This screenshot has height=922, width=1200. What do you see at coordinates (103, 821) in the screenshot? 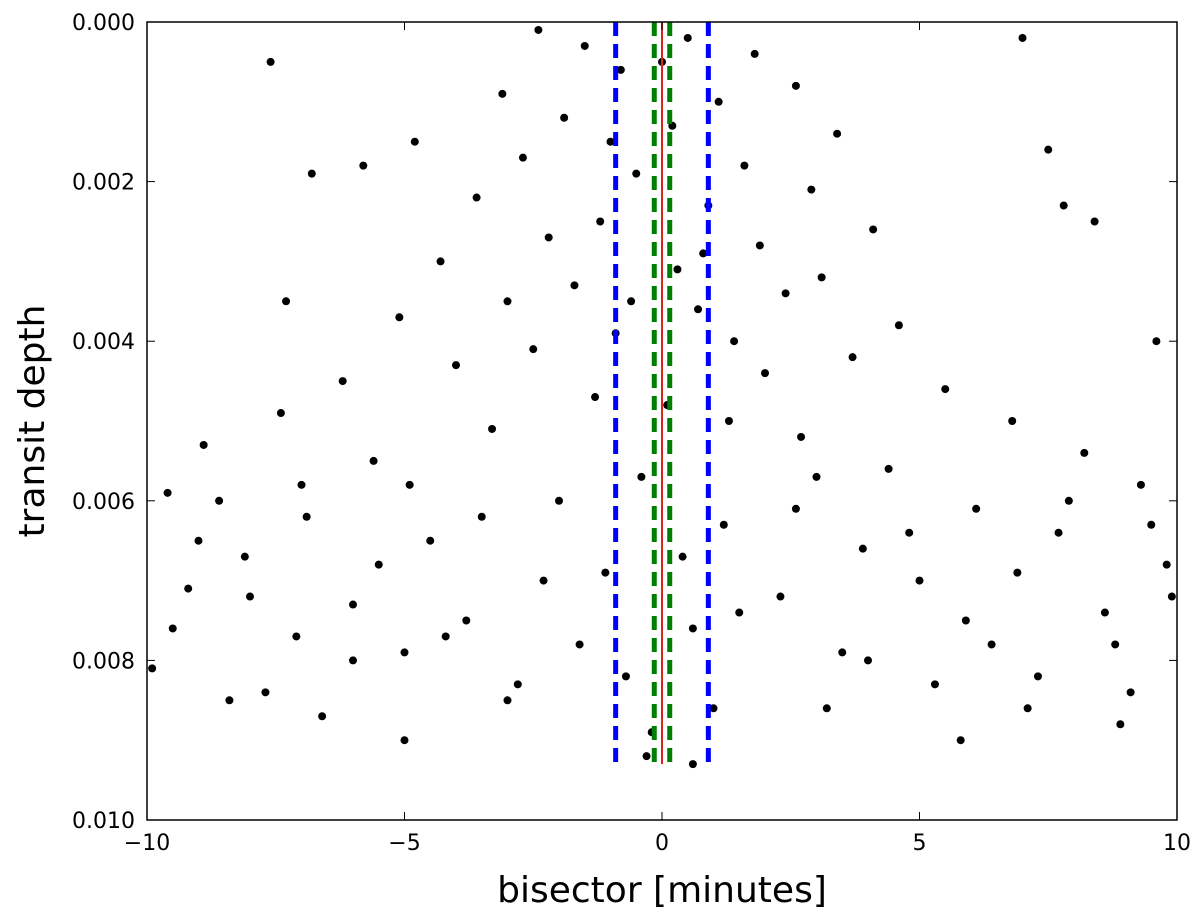
I see `y-tick-label: 0.010` at bounding box center [103, 821].